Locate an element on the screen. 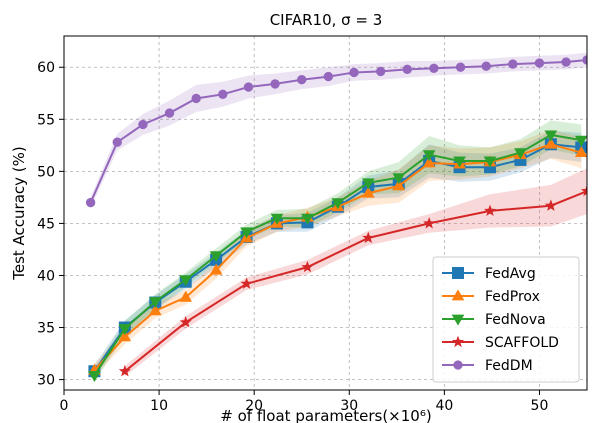 Image resolution: width=598 pixels, height=423 pixels. y-tick-label: 45 is located at coordinates (46, 224).